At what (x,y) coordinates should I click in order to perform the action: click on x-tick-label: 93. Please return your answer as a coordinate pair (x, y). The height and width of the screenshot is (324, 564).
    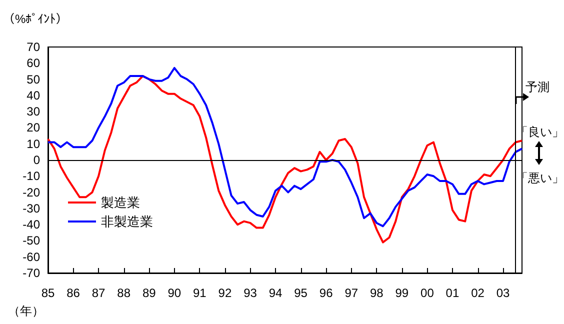
    Looking at the image, I should click on (251, 293).